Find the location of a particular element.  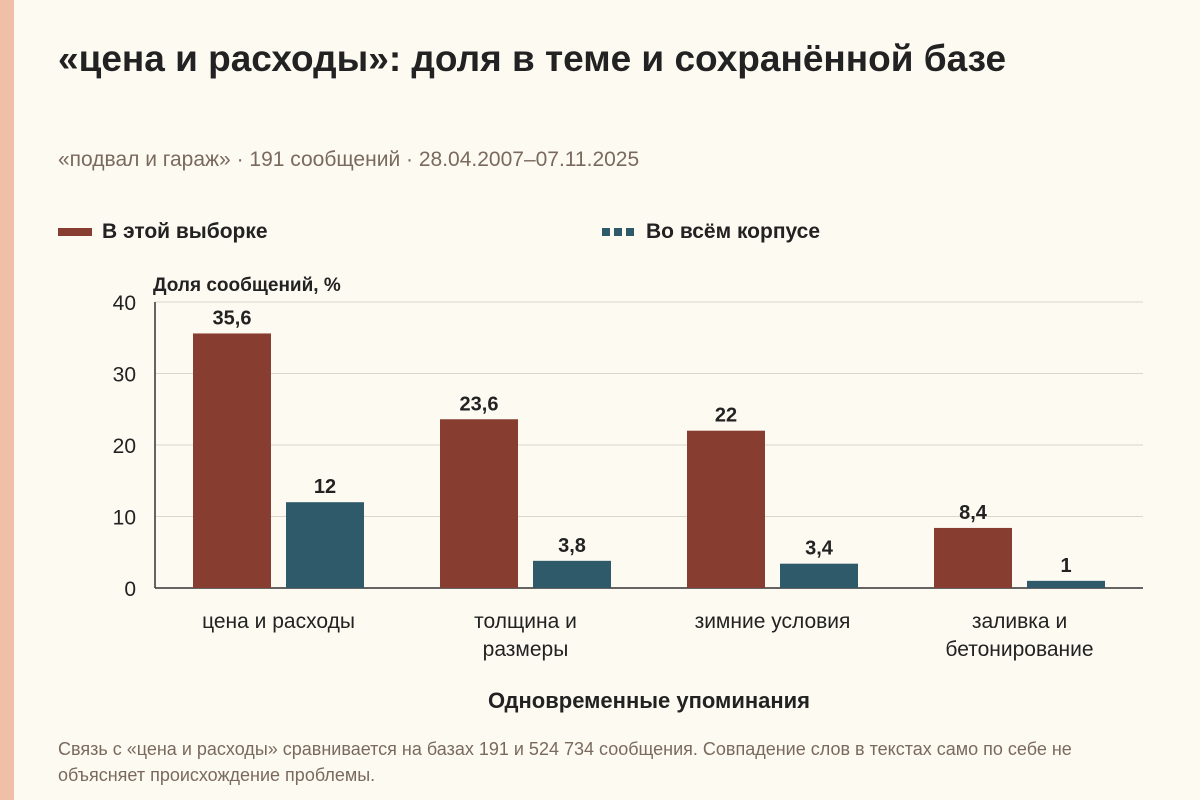

y-tick-label: 30 is located at coordinates (124, 375).